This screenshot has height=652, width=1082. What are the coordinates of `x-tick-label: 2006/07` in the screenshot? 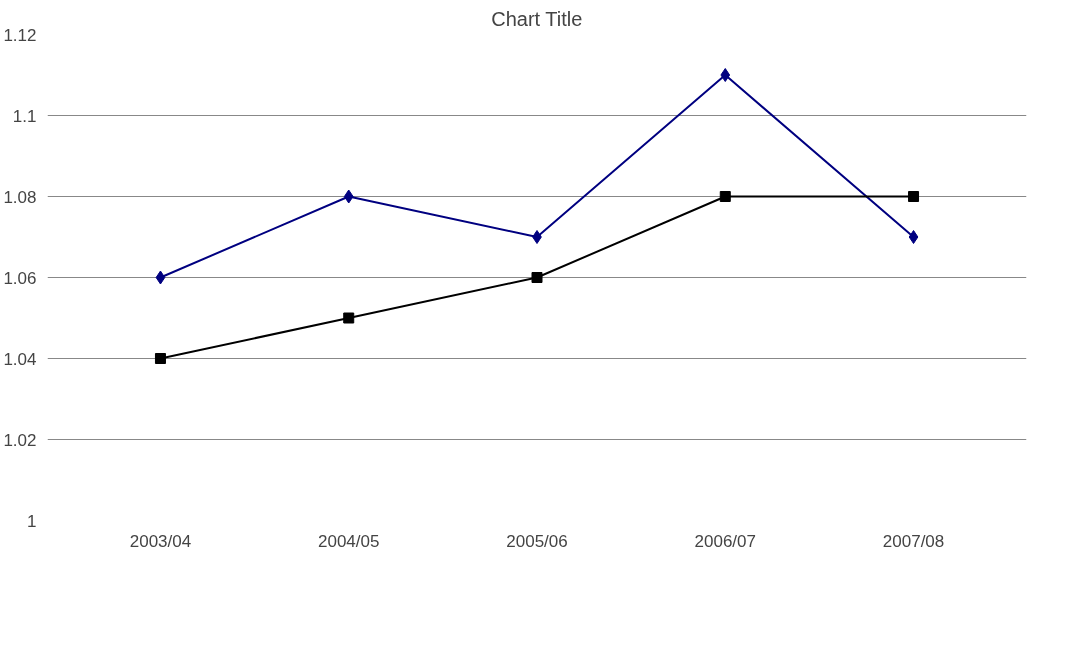 It's located at (725, 541).